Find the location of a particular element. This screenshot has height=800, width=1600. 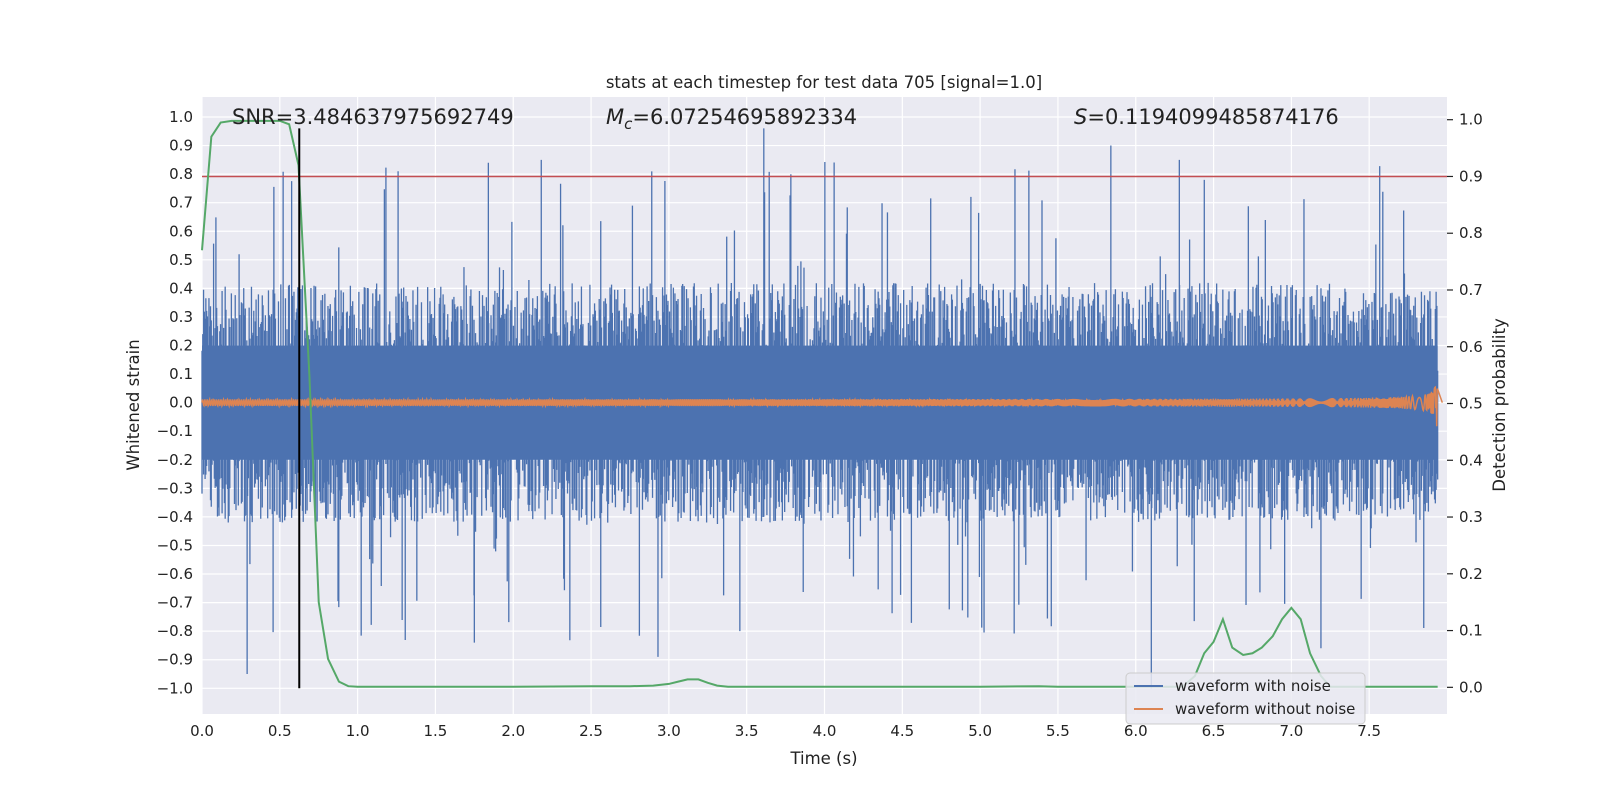

y-tick-label: 0.0 is located at coordinates (181, 403).